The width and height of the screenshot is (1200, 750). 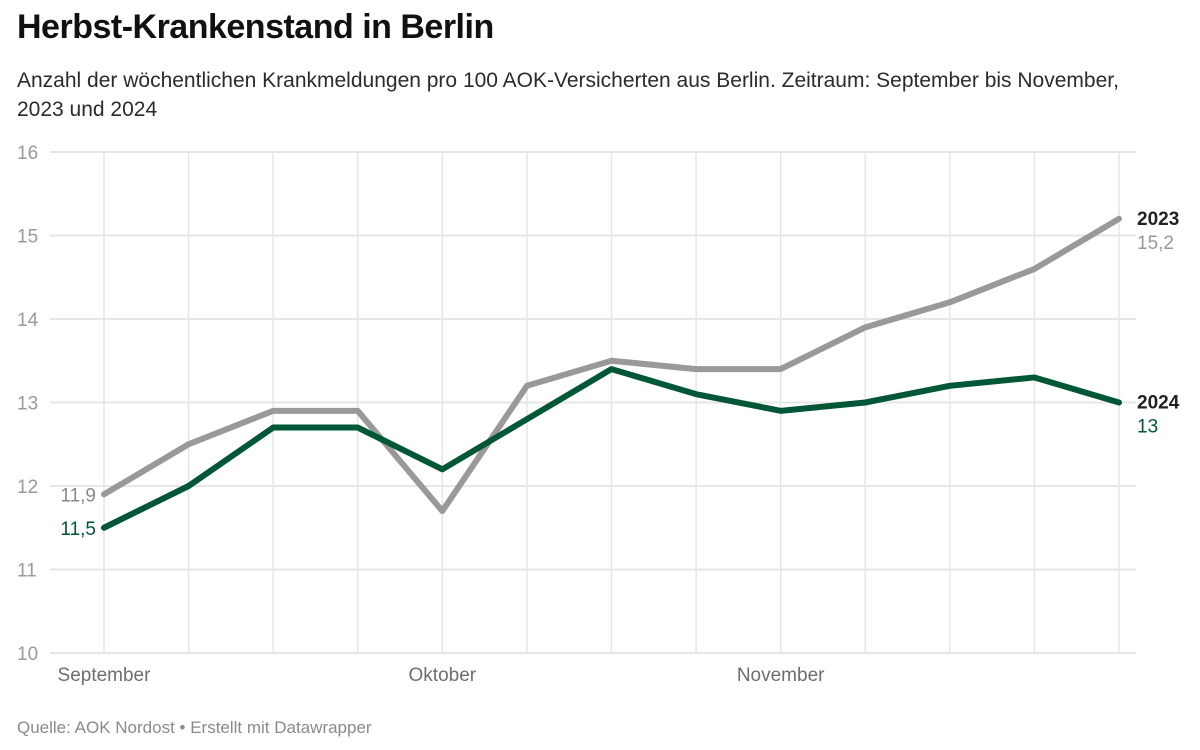 What do you see at coordinates (255, 27) in the screenshot?
I see `chart-title: Herbst-Krankenstand in Berlin` at bounding box center [255, 27].